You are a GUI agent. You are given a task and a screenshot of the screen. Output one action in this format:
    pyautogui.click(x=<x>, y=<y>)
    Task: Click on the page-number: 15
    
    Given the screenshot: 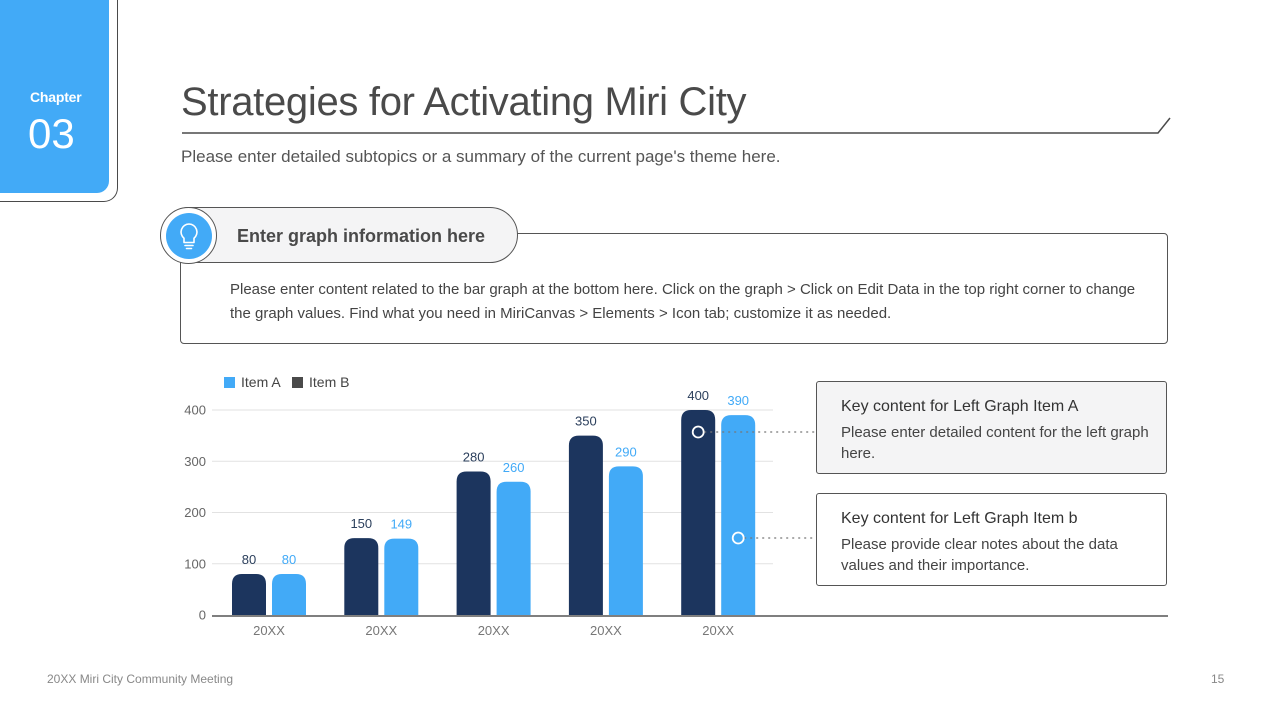 What is the action you would take?
    pyautogui.click(x=1218, y=679)
    